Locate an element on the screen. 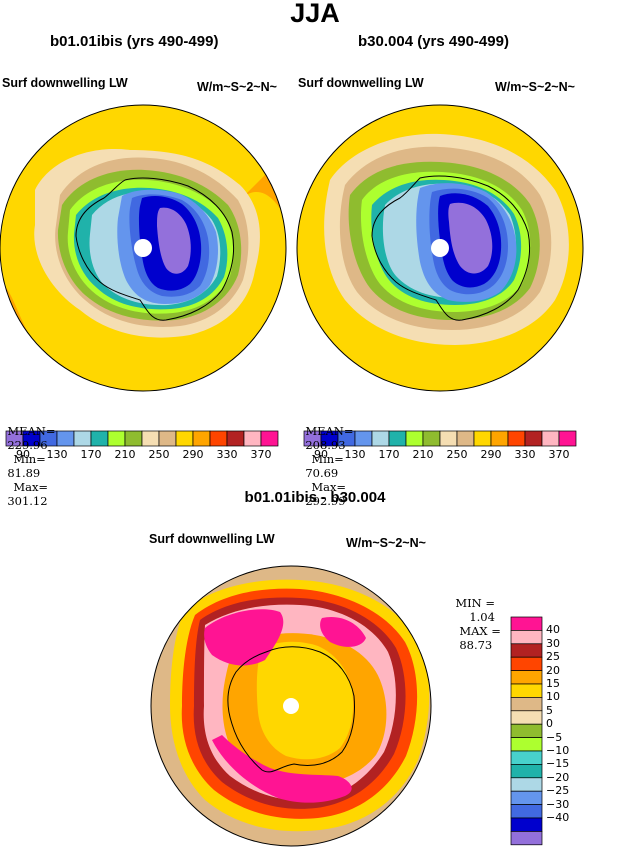 The width and height of the screenshot is (630, 849). panel-2-max-value: 292.99 is located at coordinates (325, 501).